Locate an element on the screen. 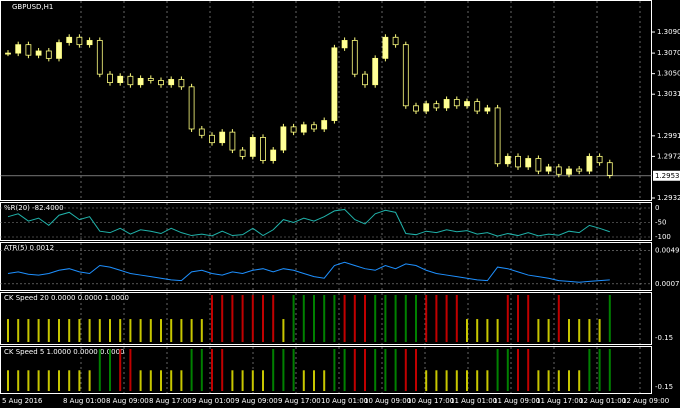 The height and width of the screenshot is (408, 680). y-tick-label: 1.30700 is located at coordinates (668, 53).